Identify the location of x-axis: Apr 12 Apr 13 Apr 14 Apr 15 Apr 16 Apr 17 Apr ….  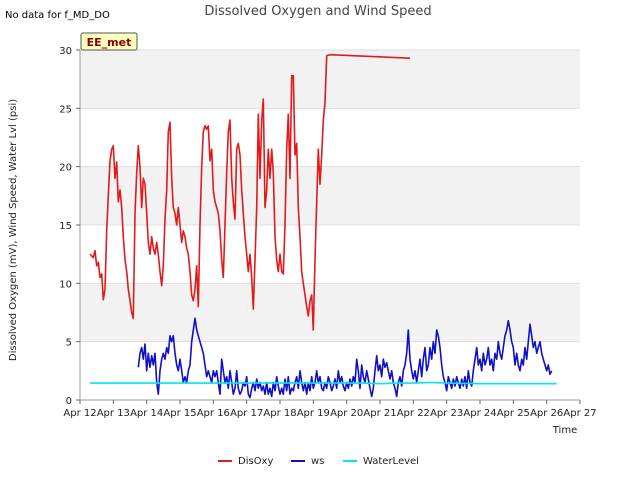
(330, 409).